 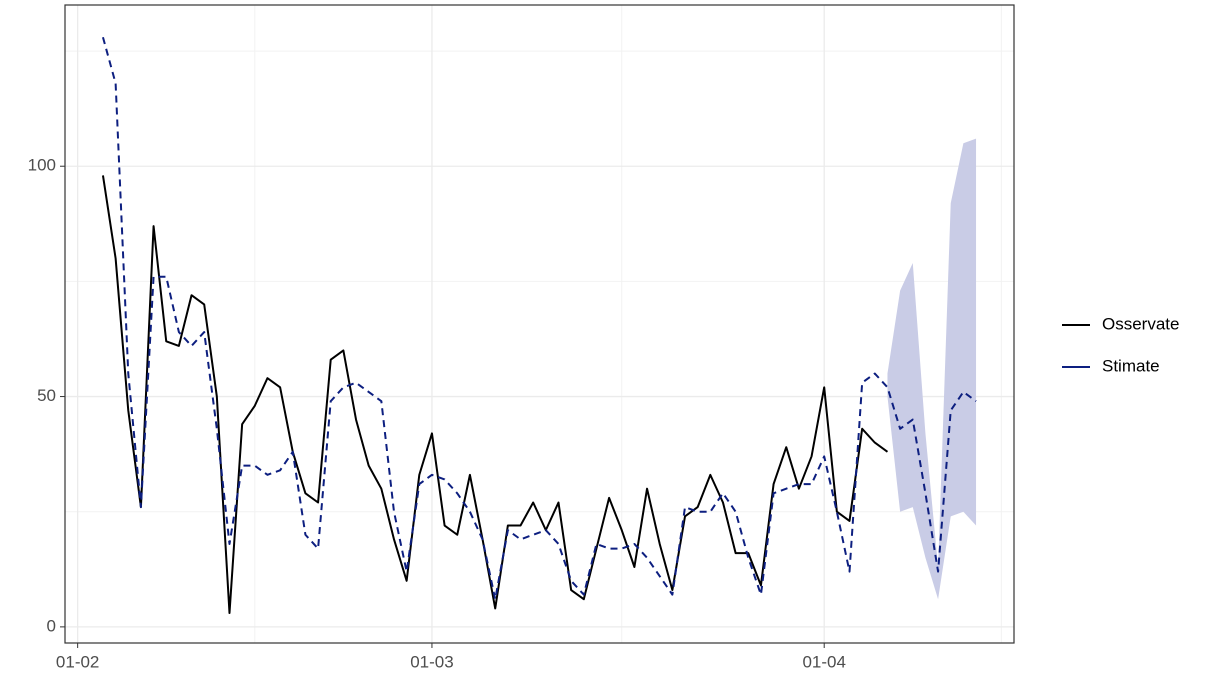 I want to click on y-tick-label: 100, so click(x=42, y=165).